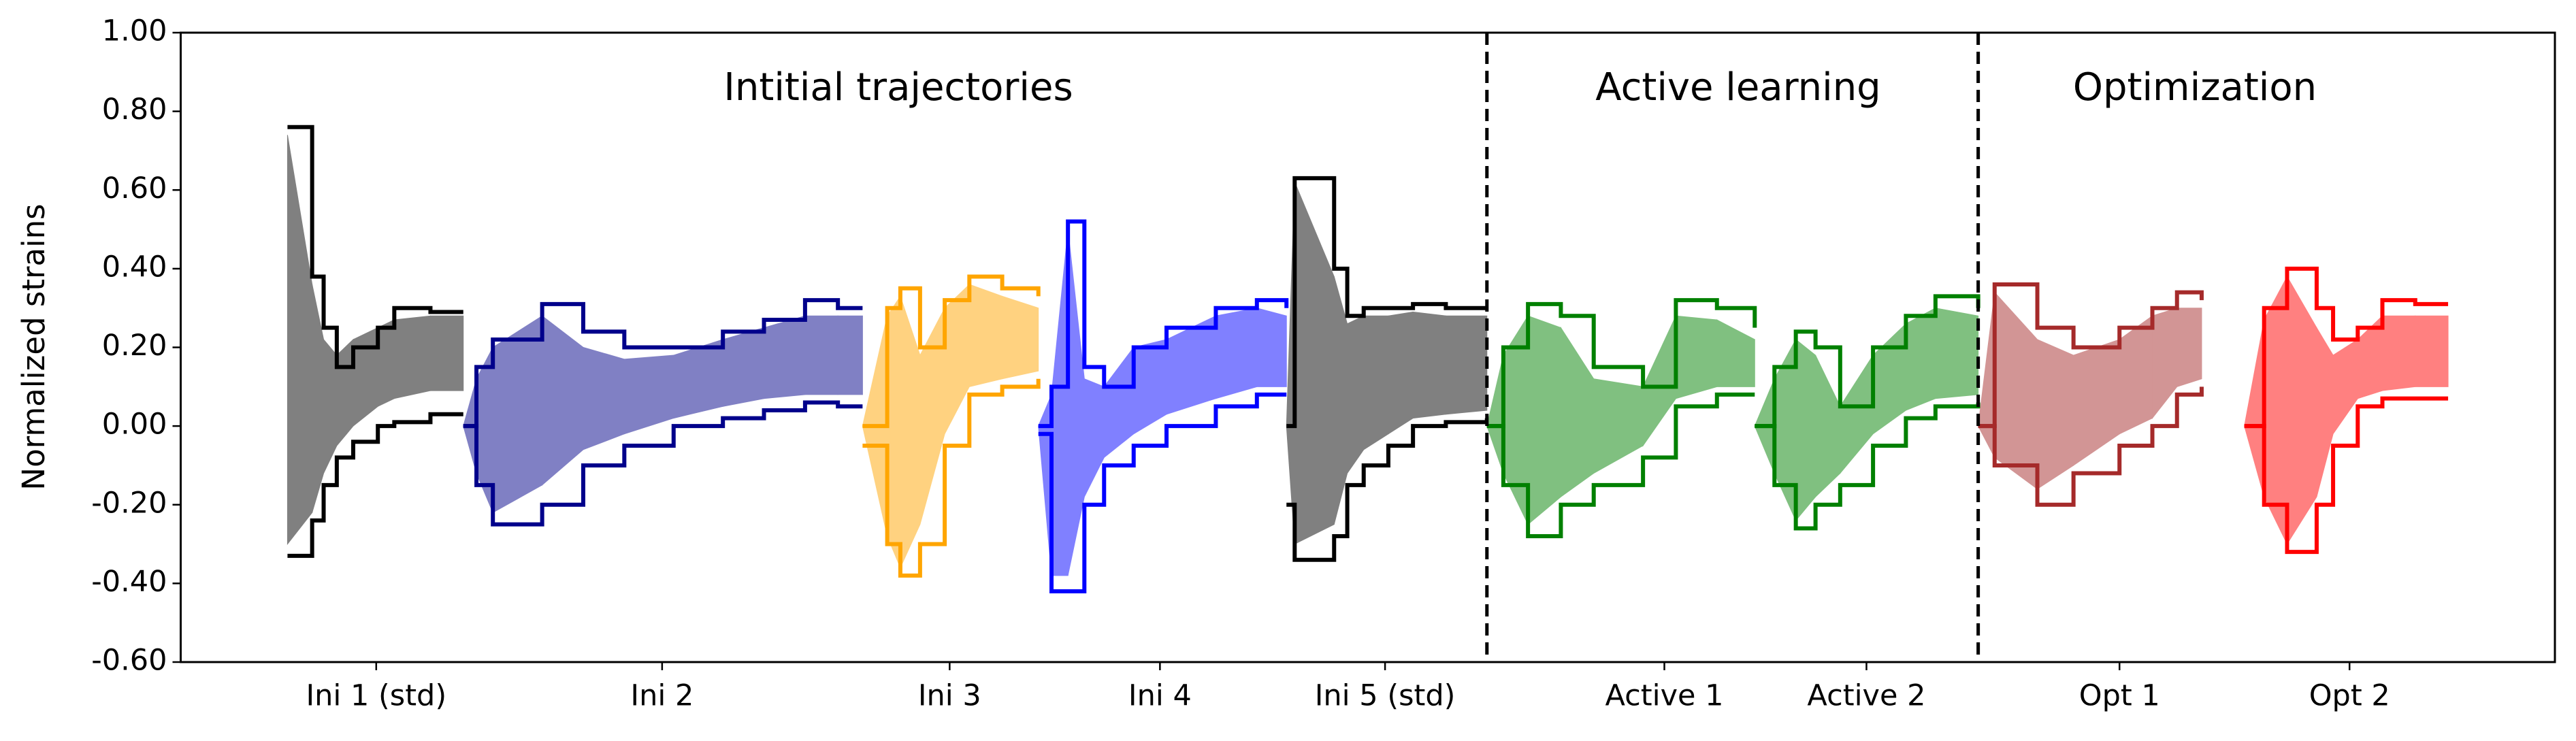  I want to click on section-label: Active learning, so click(1737, 87).